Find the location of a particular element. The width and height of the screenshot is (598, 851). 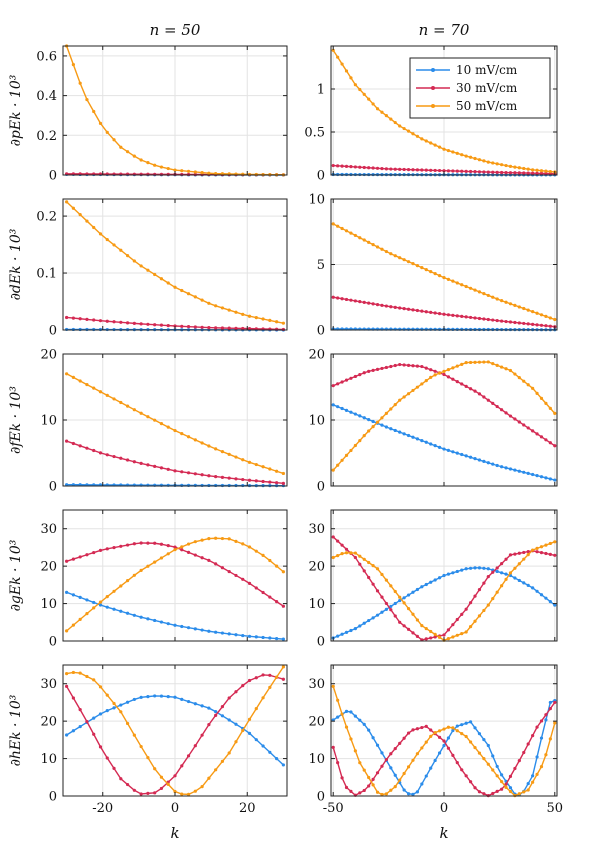

legend-label: 10 mV/cm is located at coordinates (487, 70).